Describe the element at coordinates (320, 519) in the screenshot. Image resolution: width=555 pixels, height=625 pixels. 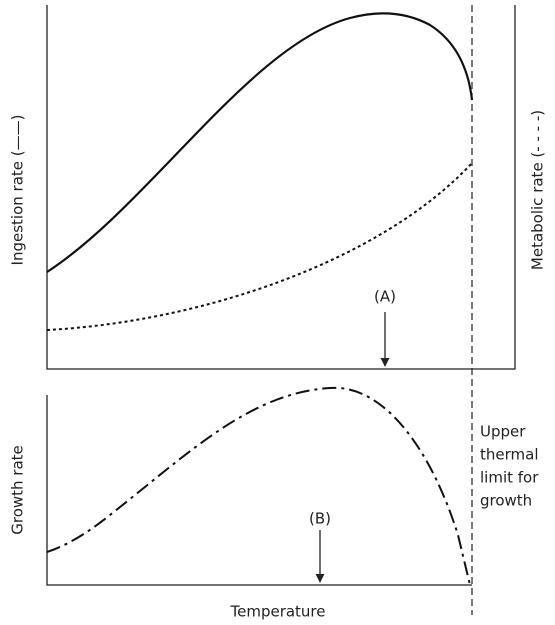
I see `marker-b: (B)` at that location.